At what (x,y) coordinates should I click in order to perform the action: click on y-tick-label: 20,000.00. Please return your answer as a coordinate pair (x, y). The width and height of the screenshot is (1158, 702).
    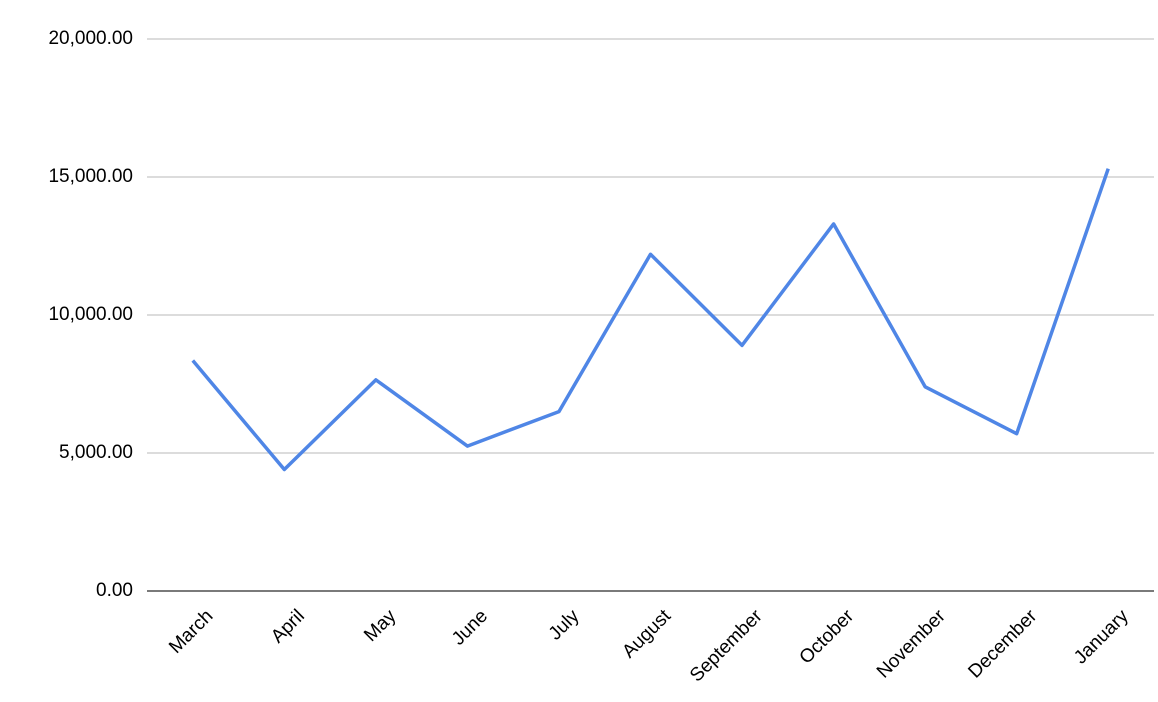
    Looking at the image, I should click on (90, 38).